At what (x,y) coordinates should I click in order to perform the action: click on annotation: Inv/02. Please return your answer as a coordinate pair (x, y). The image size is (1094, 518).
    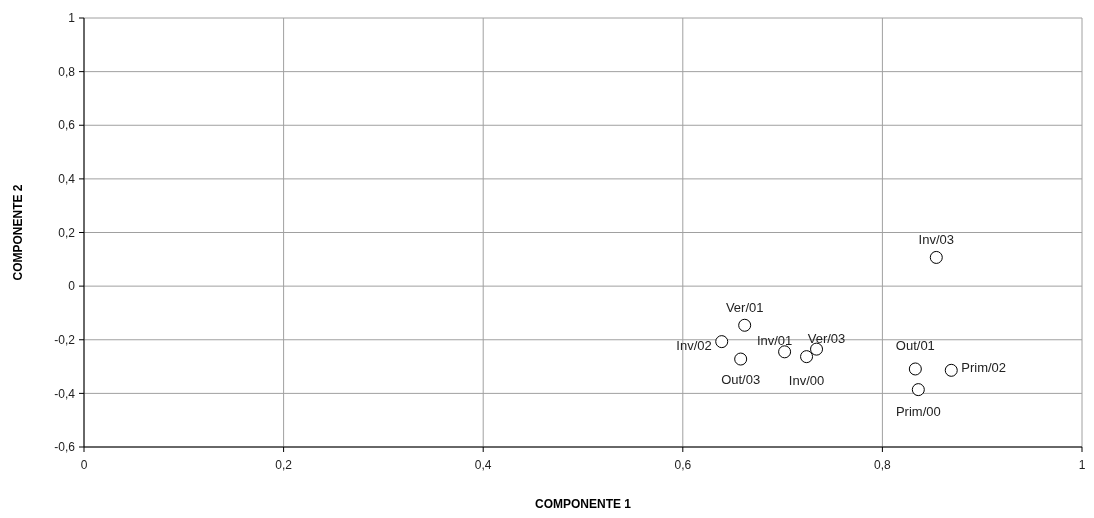
    Looking at the image, I should click on (694, 346).